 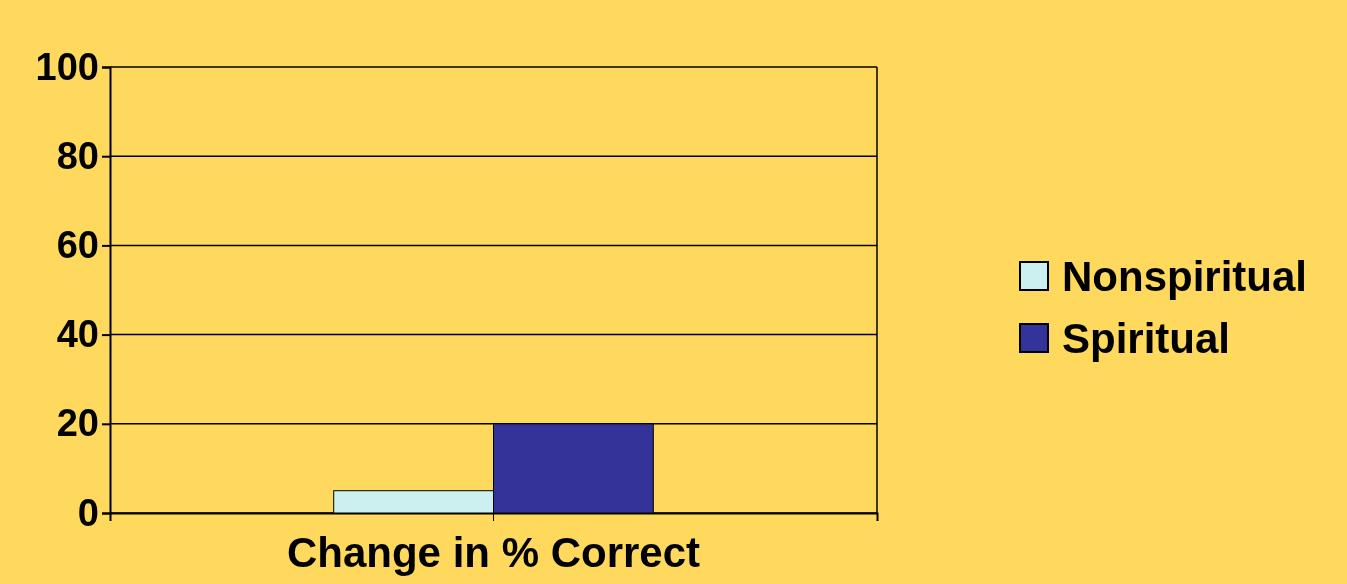 What do you see at coordinates (67, 66) in the screenshot?
I see `y-tick-label: 100` at bounding box center [67, 66].